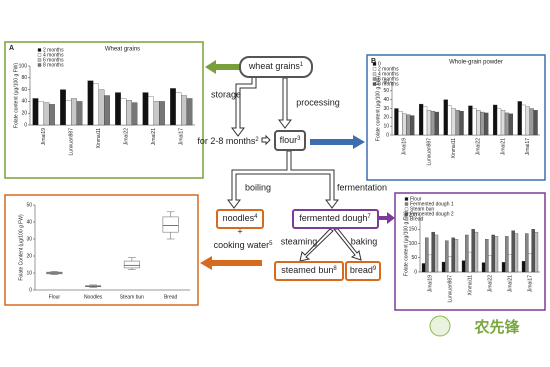  I want to click on y-tick-label: 30, so click(29, 239).